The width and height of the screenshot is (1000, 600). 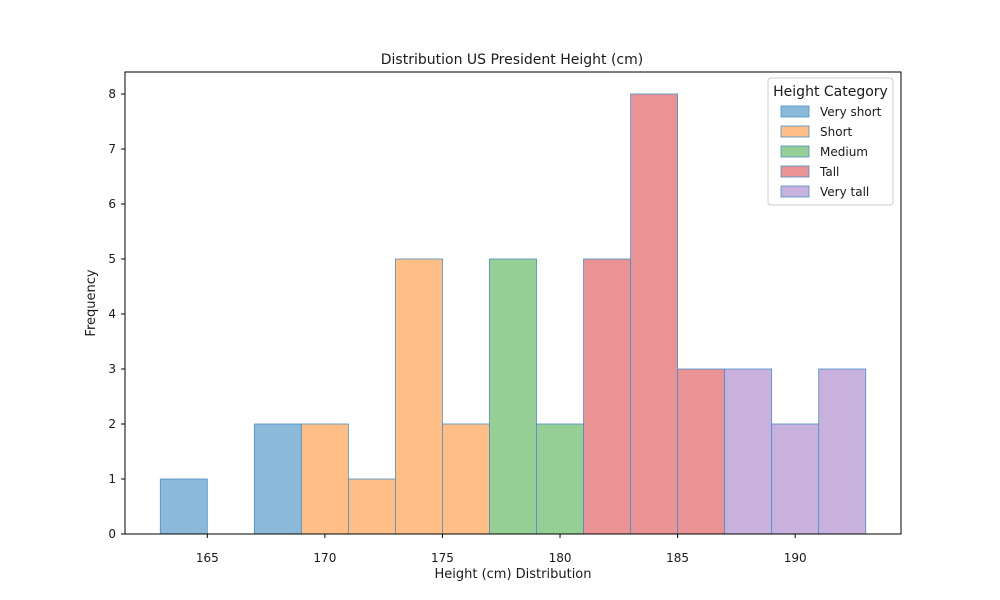 I want to click on legend-label: Short, so click(x=836, y=132).